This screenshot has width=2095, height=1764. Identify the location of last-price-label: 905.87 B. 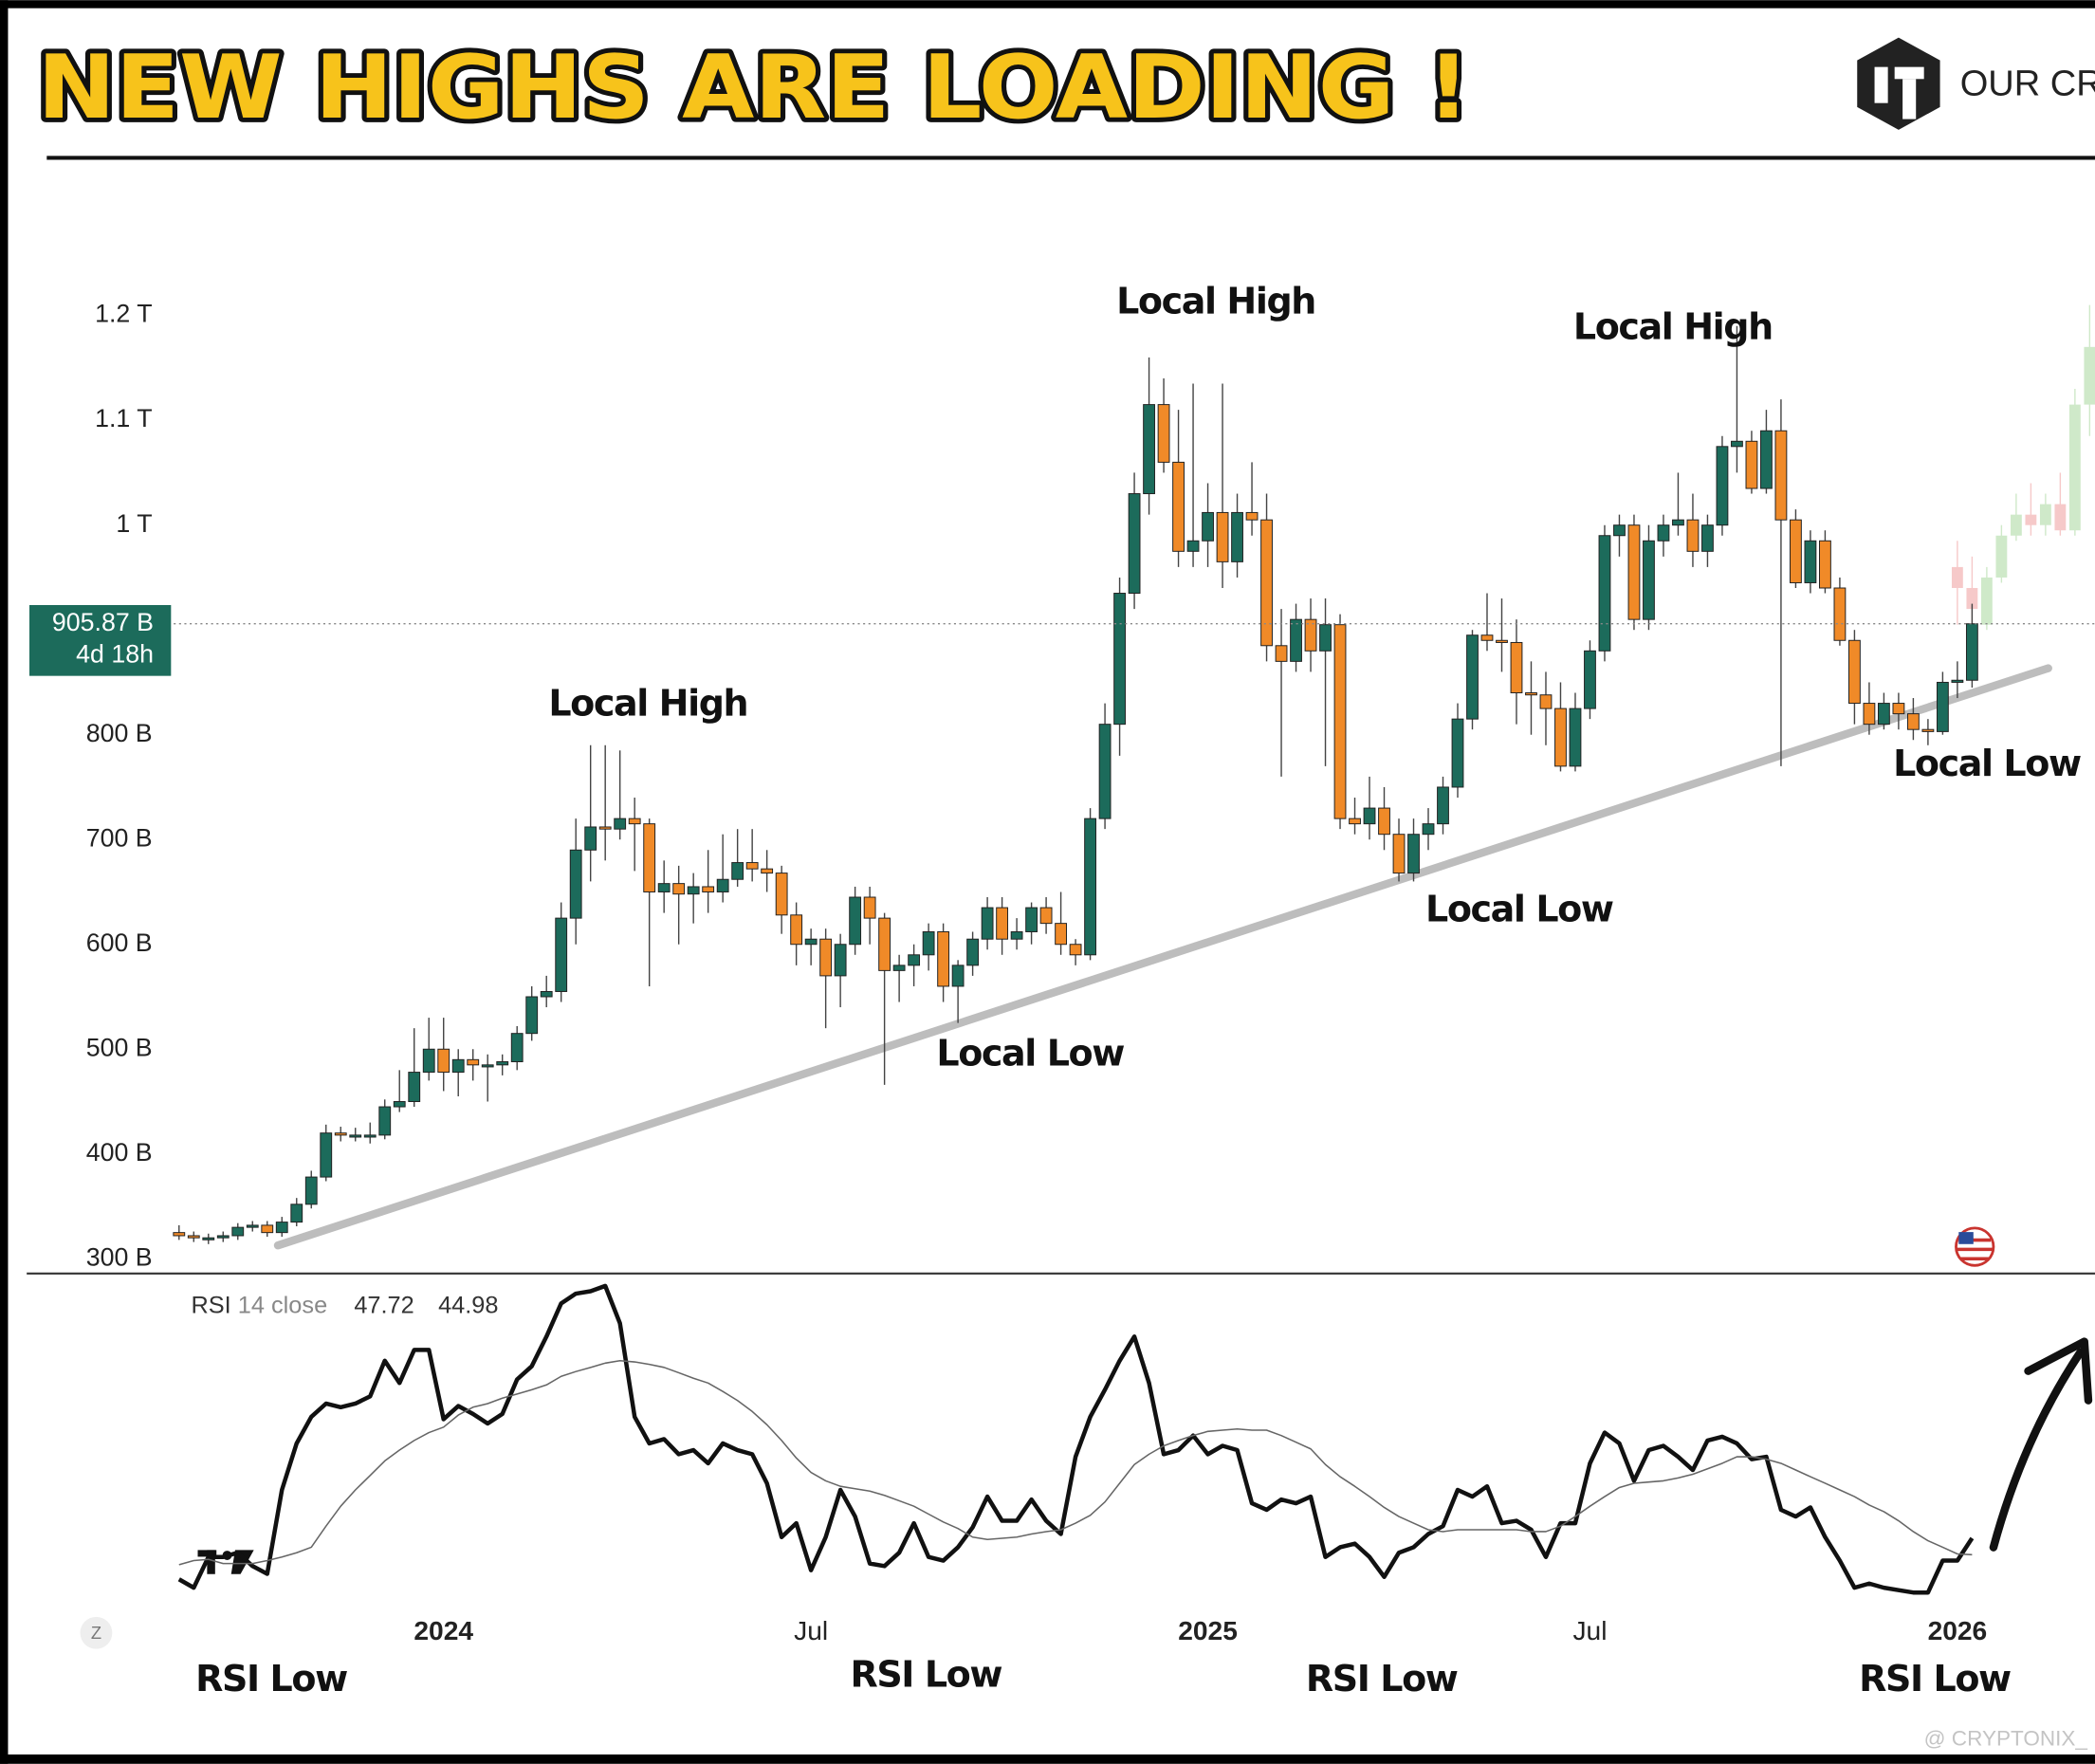
(103, 622).